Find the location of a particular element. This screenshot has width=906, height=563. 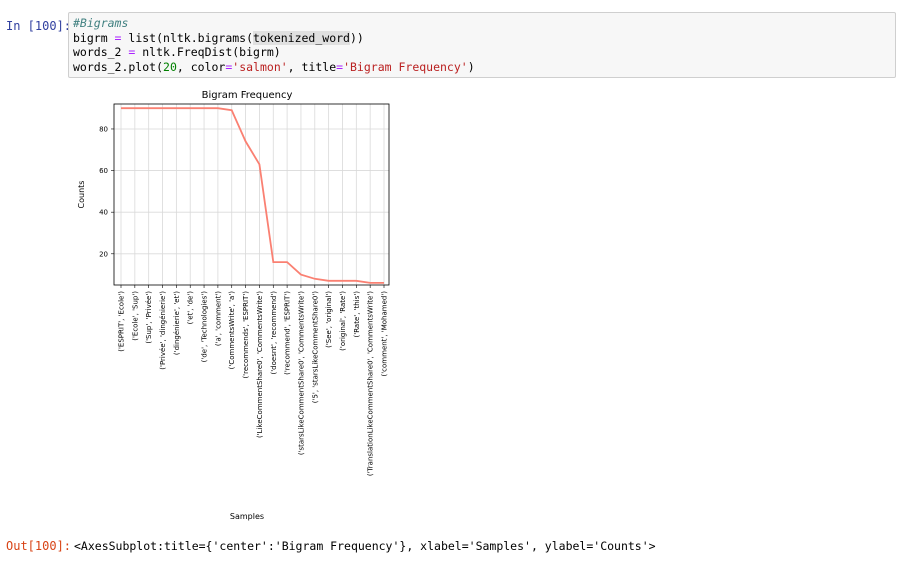

chart-grid is located at coordinates (251, 194).